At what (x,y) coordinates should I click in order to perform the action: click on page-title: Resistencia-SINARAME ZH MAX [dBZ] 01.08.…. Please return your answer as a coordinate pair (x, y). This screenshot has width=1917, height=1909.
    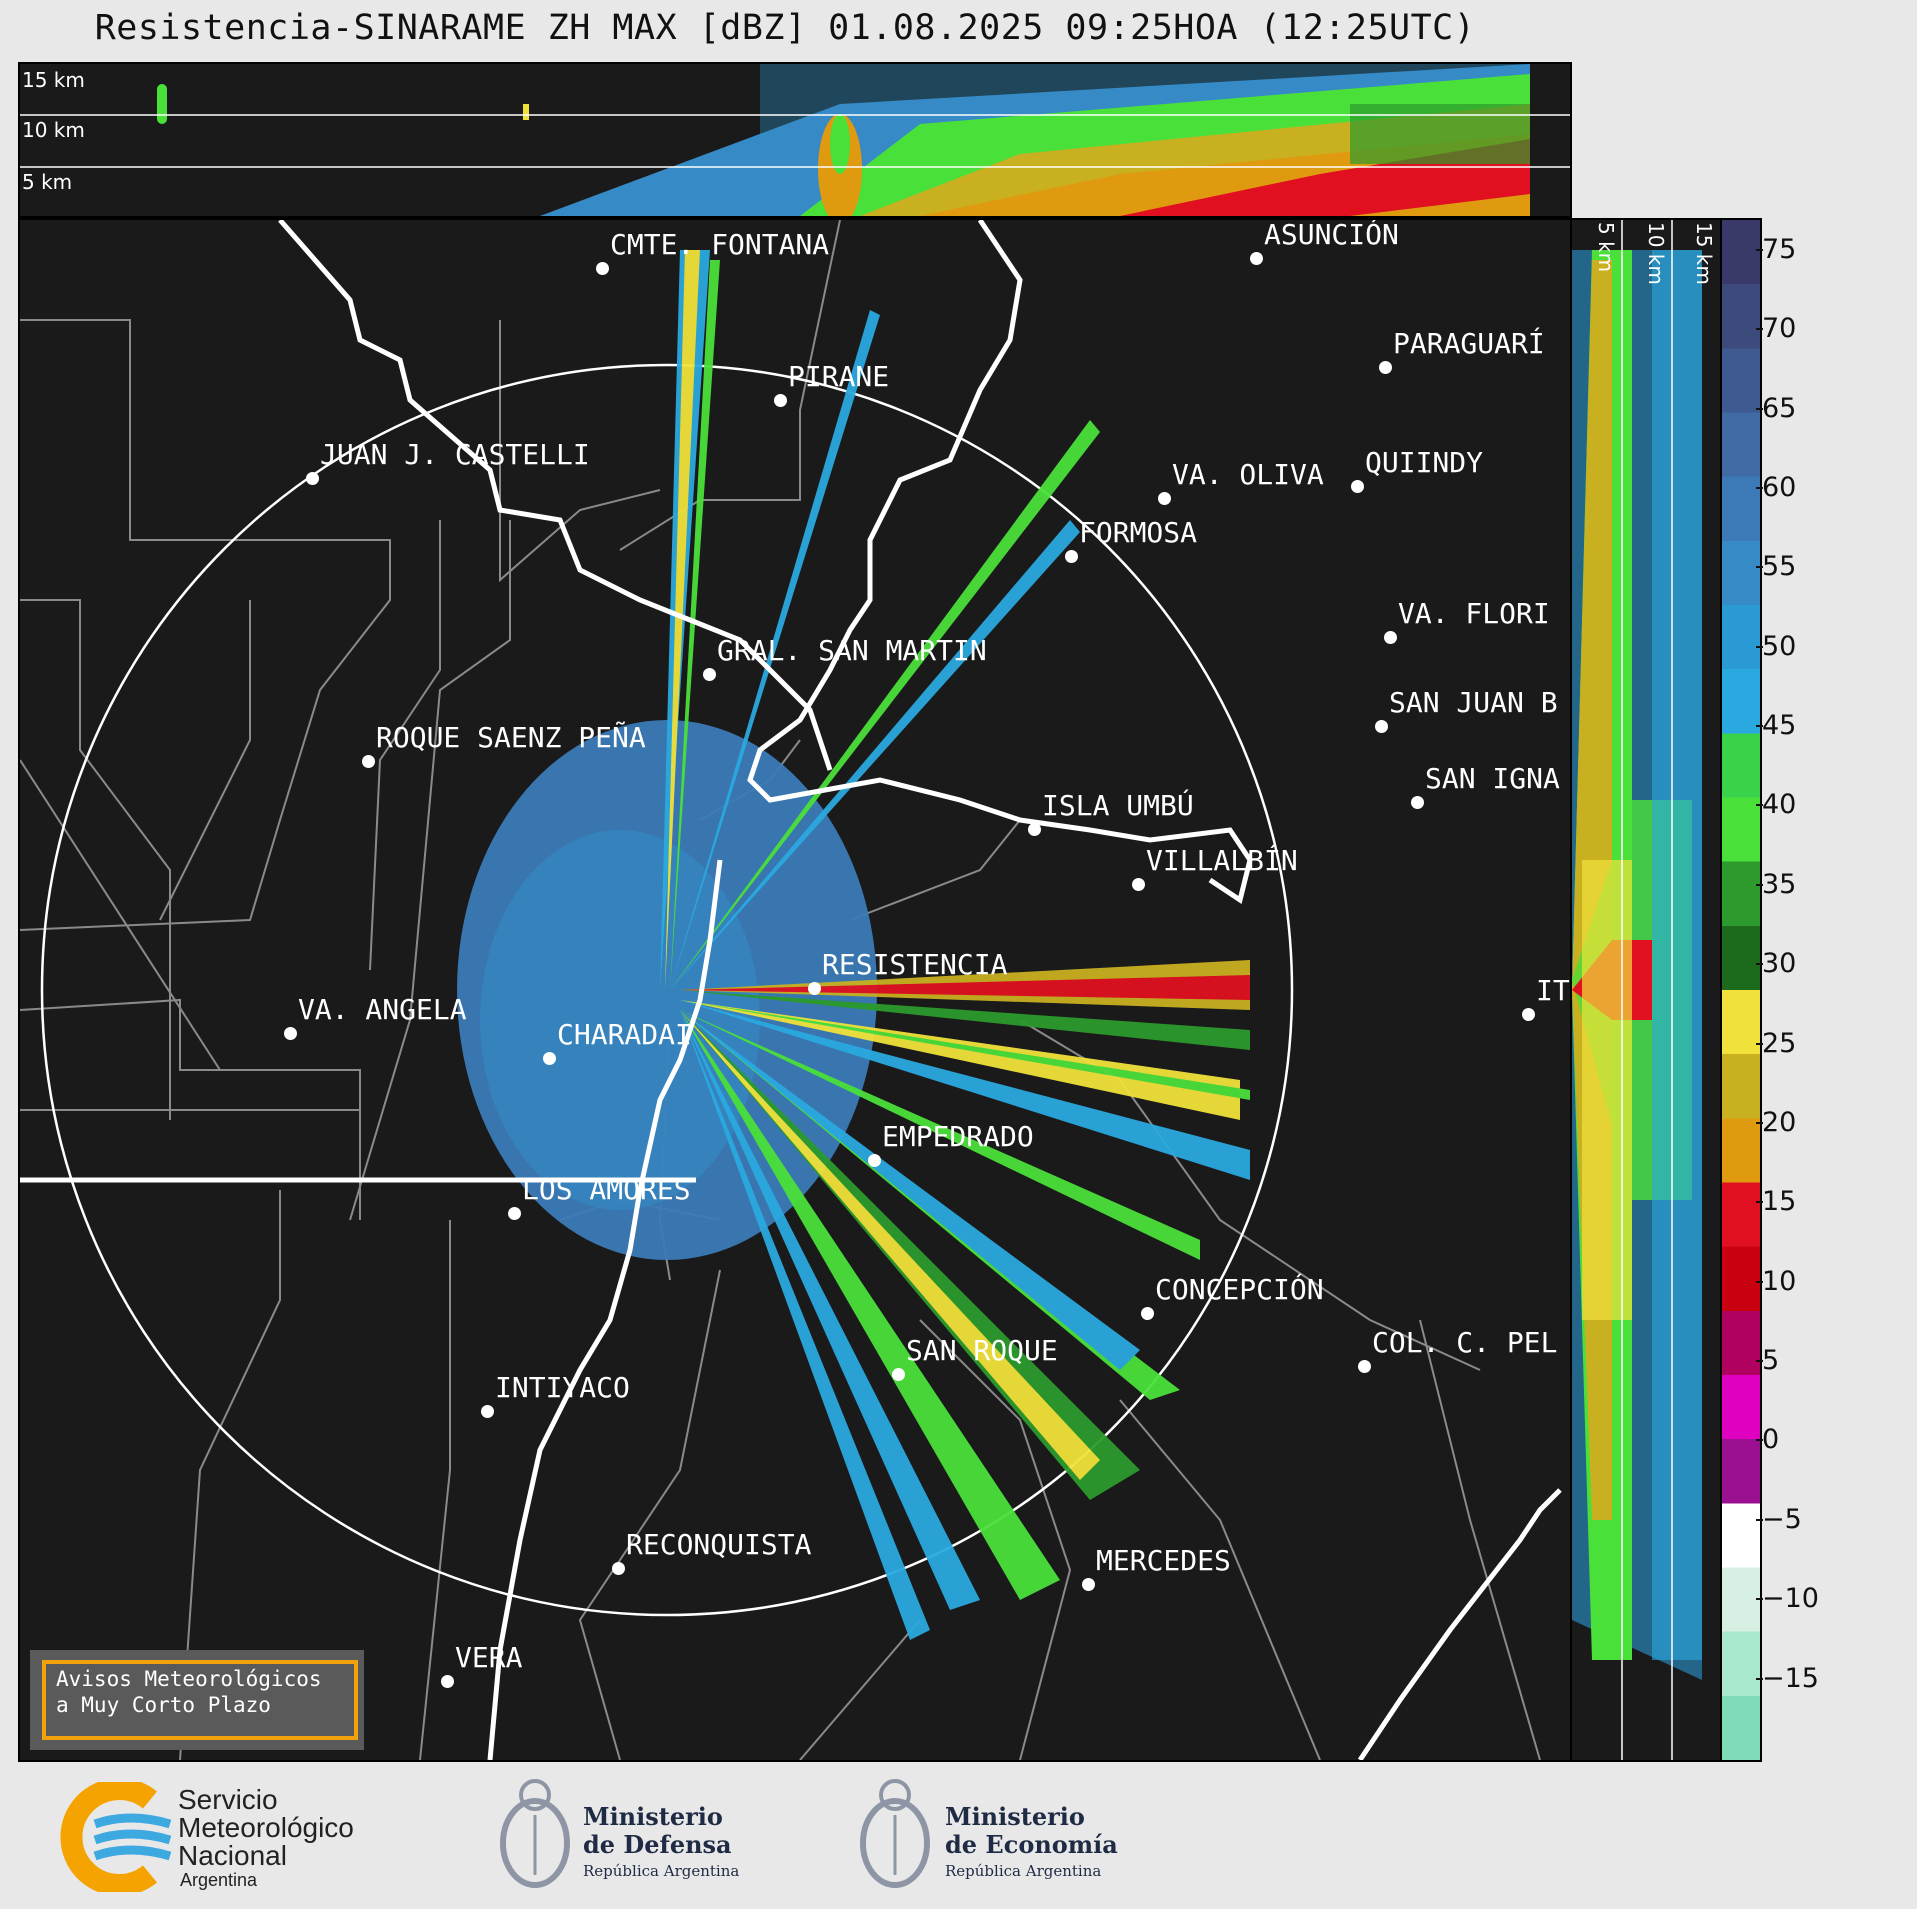
    Looking at the image, I should click on (785, 28).